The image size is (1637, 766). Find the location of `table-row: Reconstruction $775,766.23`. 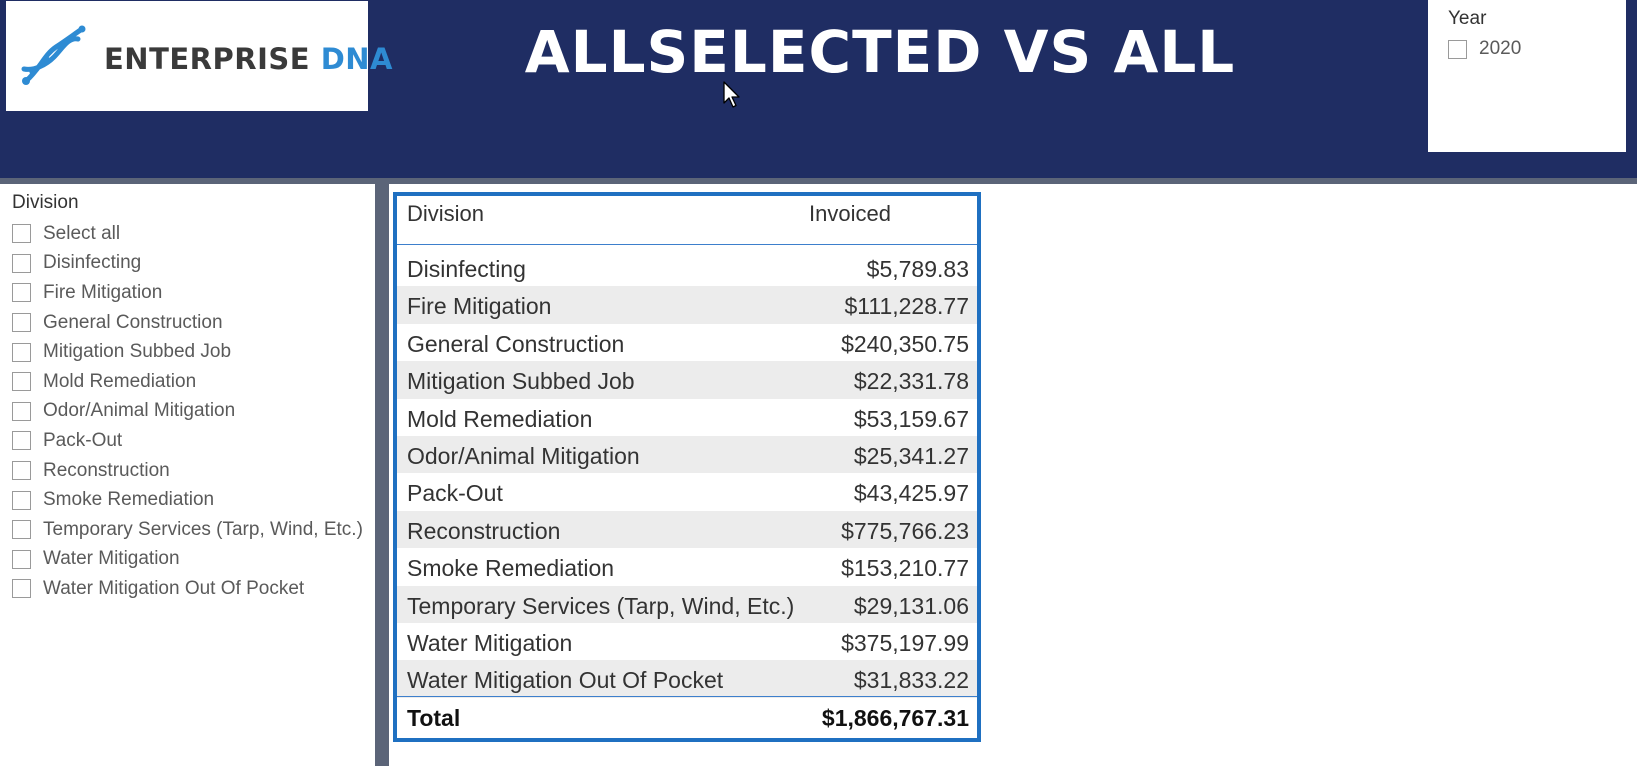

table-row: Reconstruction $775,766.23 is located at coordinates (687, 529).